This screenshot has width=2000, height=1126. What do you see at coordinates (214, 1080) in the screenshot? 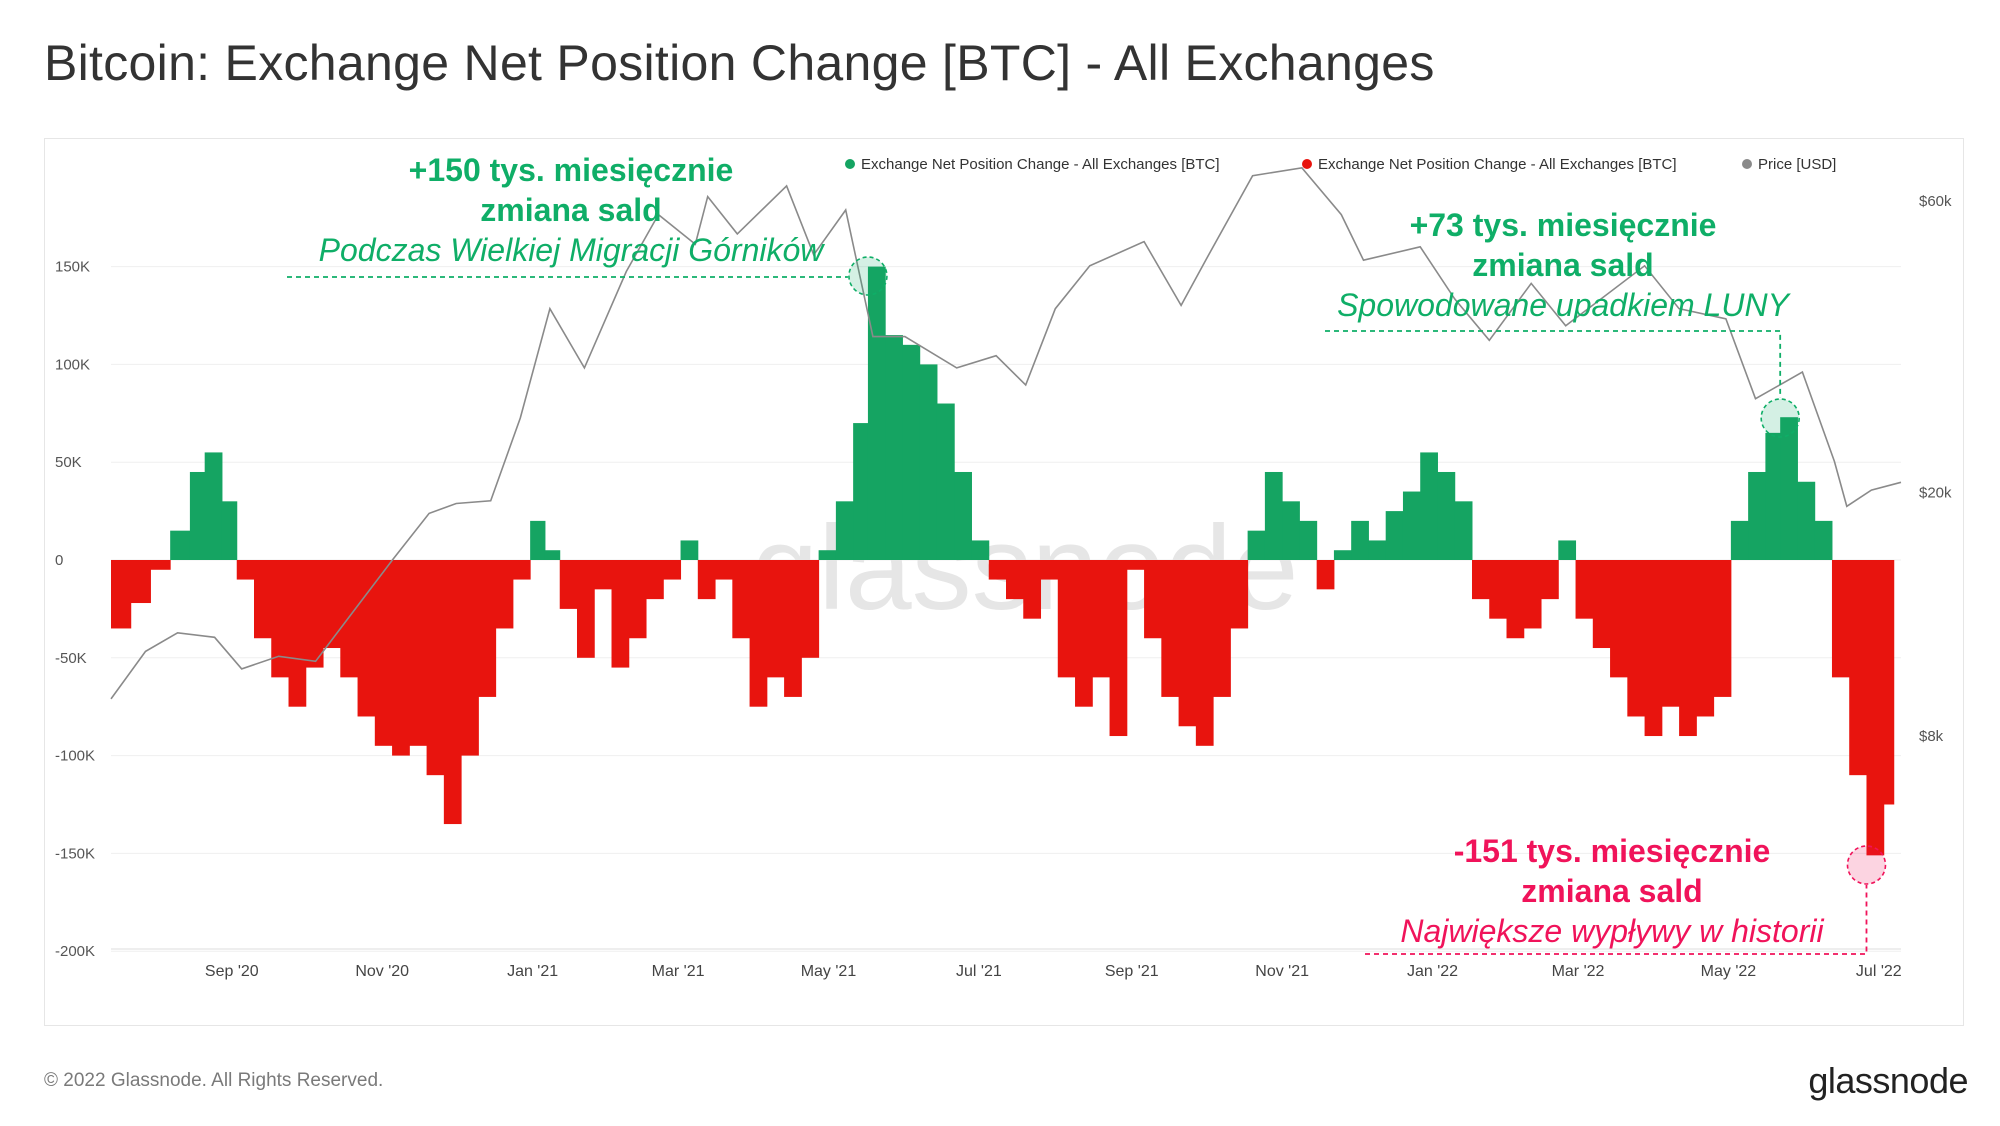
I see `copyright-footer: © 2022 Glassnode. All Rights Reserved.` at bounding box center [214, 1080].